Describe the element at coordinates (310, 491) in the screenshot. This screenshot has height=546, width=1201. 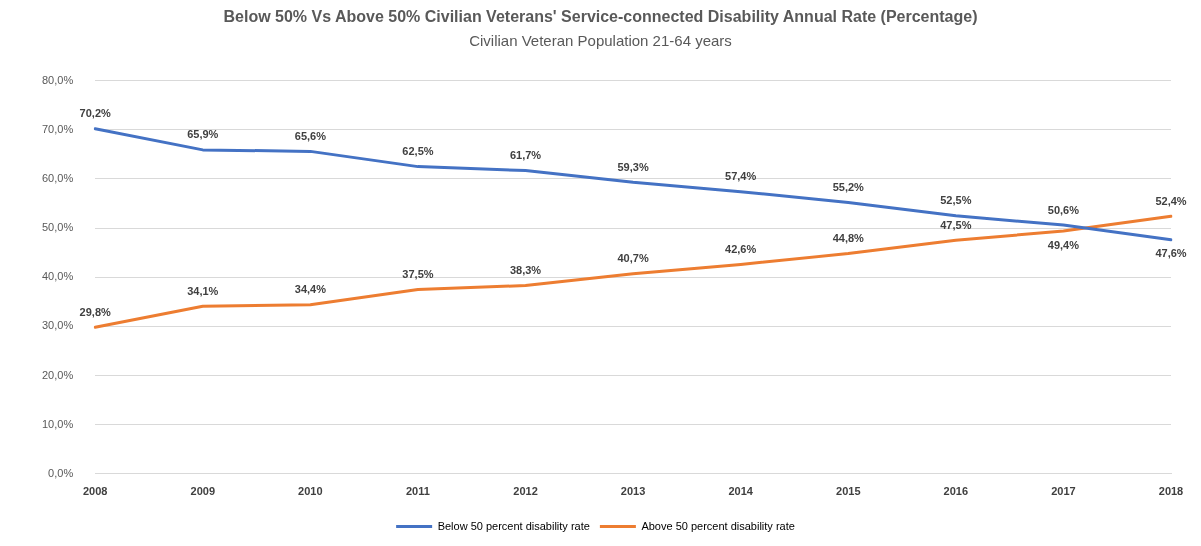
I see `x-tick-label: 2010` at that location.